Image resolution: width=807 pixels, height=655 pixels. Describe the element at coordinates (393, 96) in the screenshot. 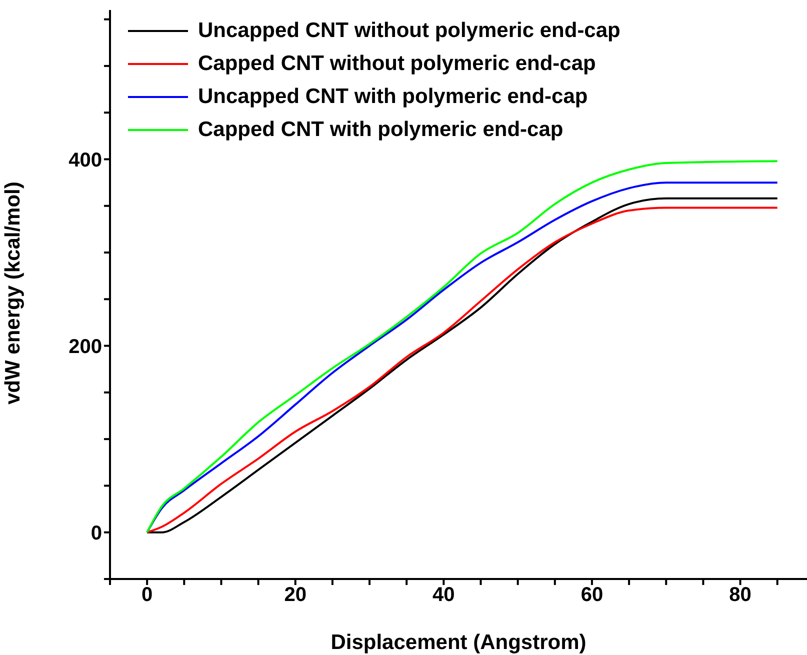

I see `legend-label: Uncapped CNT with polymeric end-cap` at that location.